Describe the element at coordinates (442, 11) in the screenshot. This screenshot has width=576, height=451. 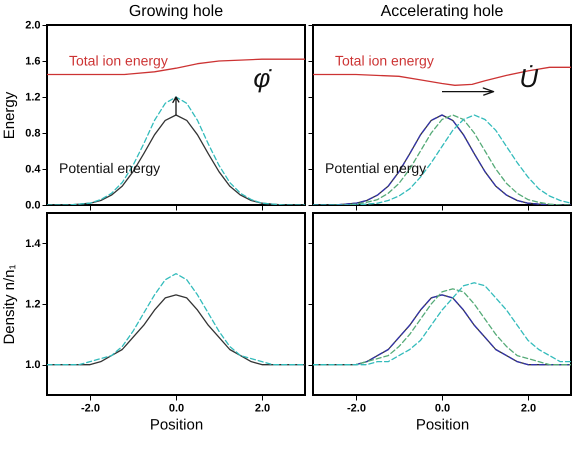
I see `chart-title: Accelerating hole` at that location.